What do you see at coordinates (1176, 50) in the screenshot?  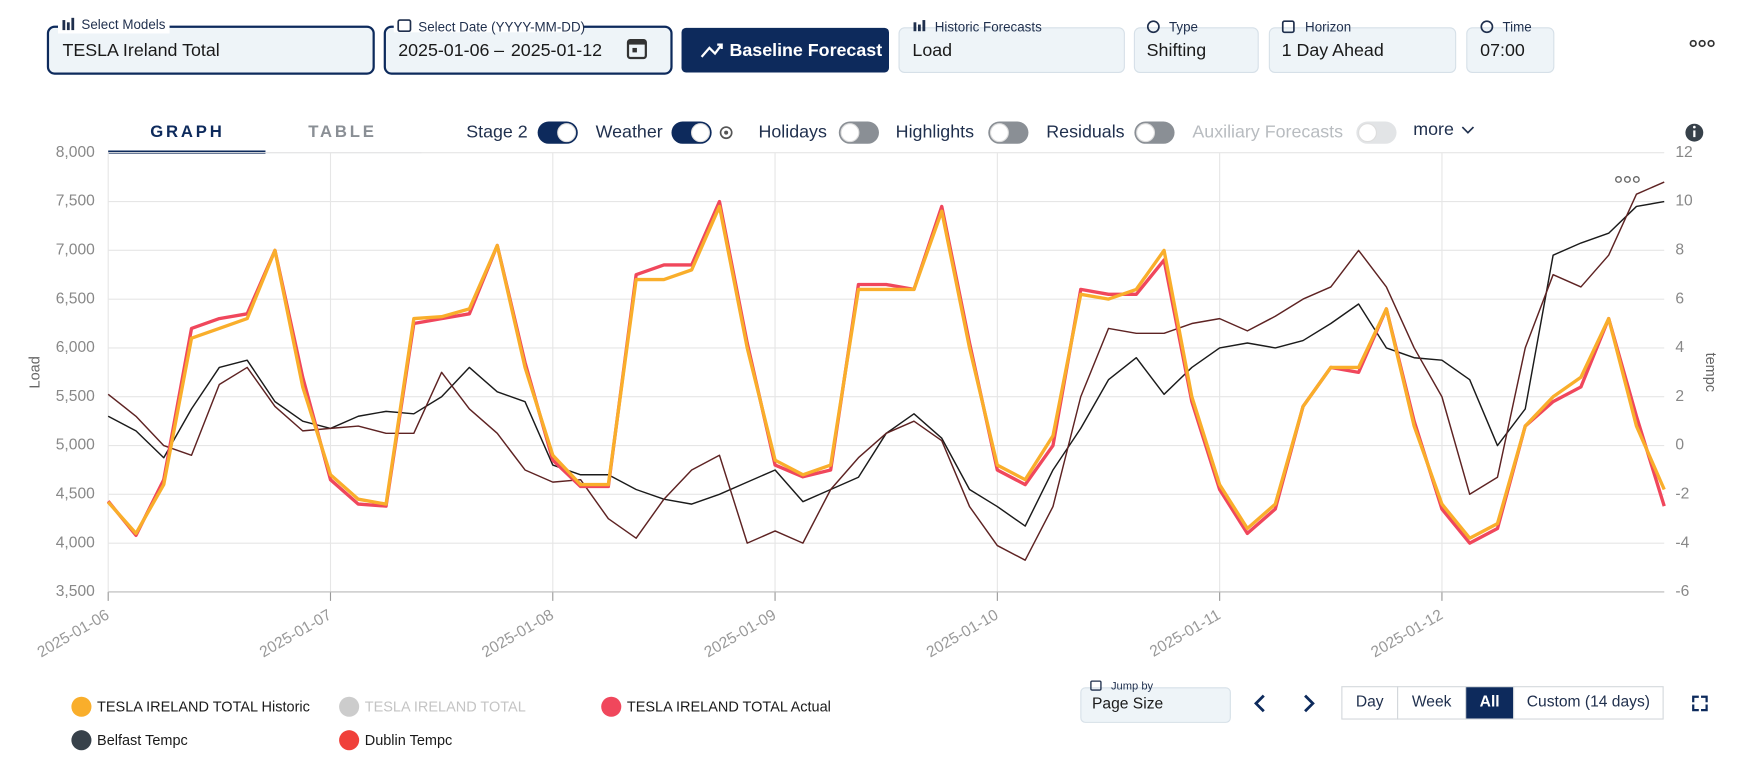 I see `field-value: Shifting` at bounding box center [1176, 50].